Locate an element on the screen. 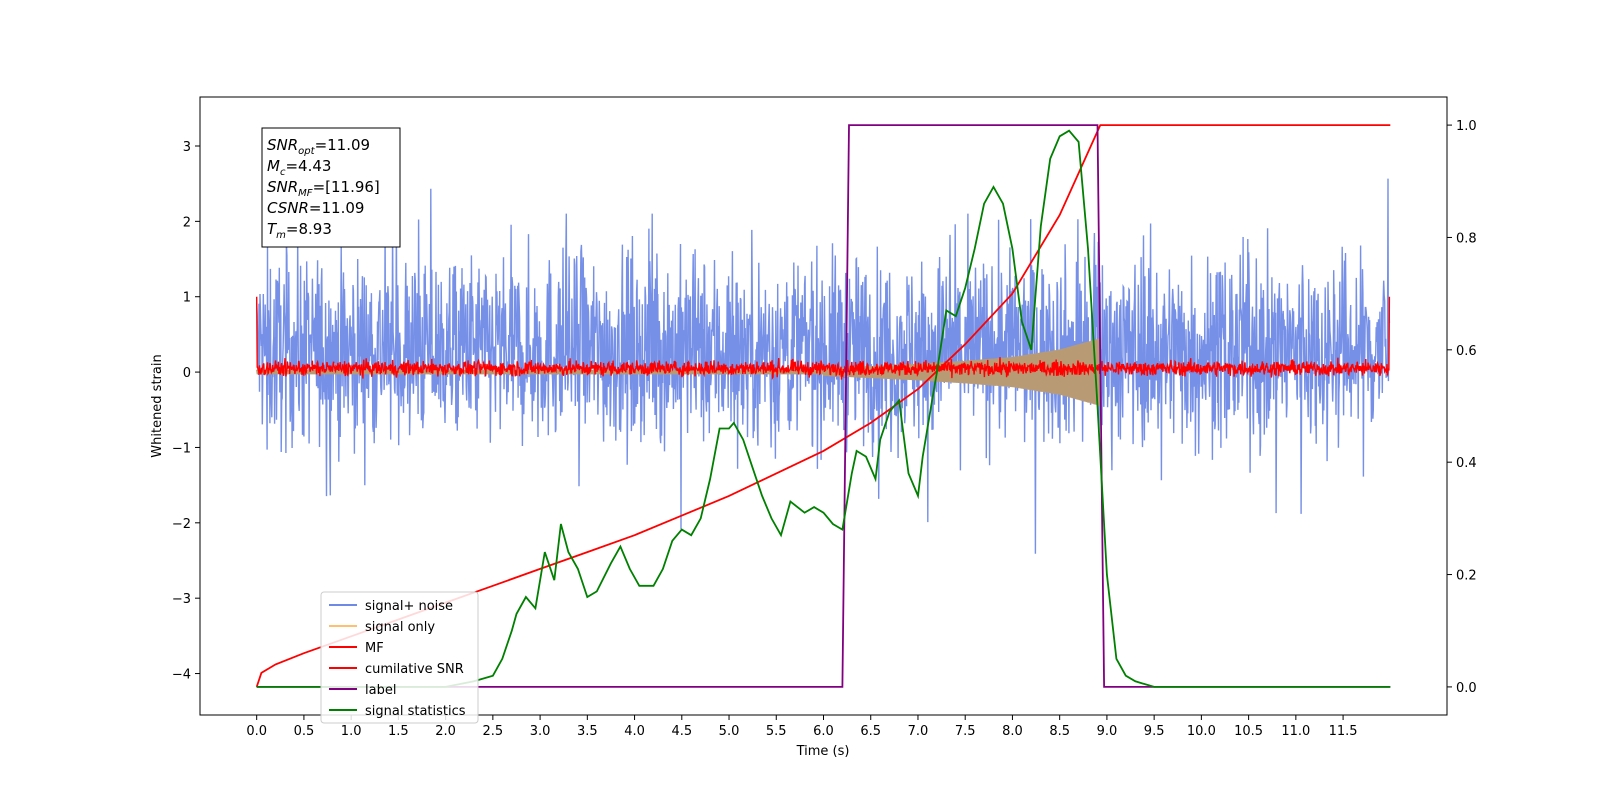 The height and width of the screenshot is (800, 1600). x-tick-label: 3.0 is located at coordinates (540, 731).